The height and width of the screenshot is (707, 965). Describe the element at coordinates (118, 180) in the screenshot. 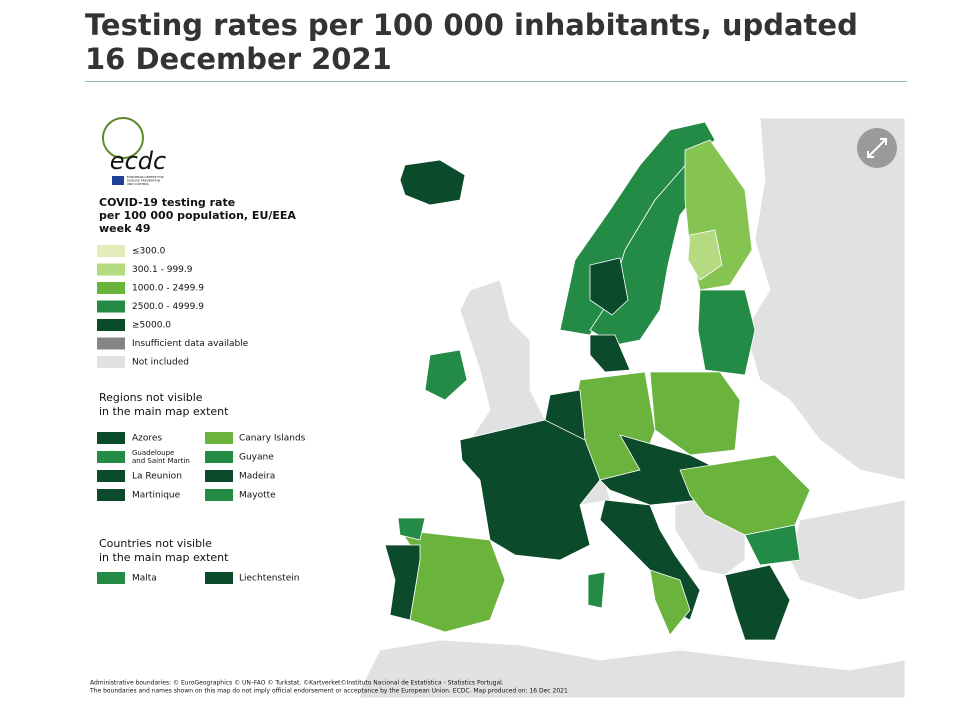

I see `eu-flag` at that location.